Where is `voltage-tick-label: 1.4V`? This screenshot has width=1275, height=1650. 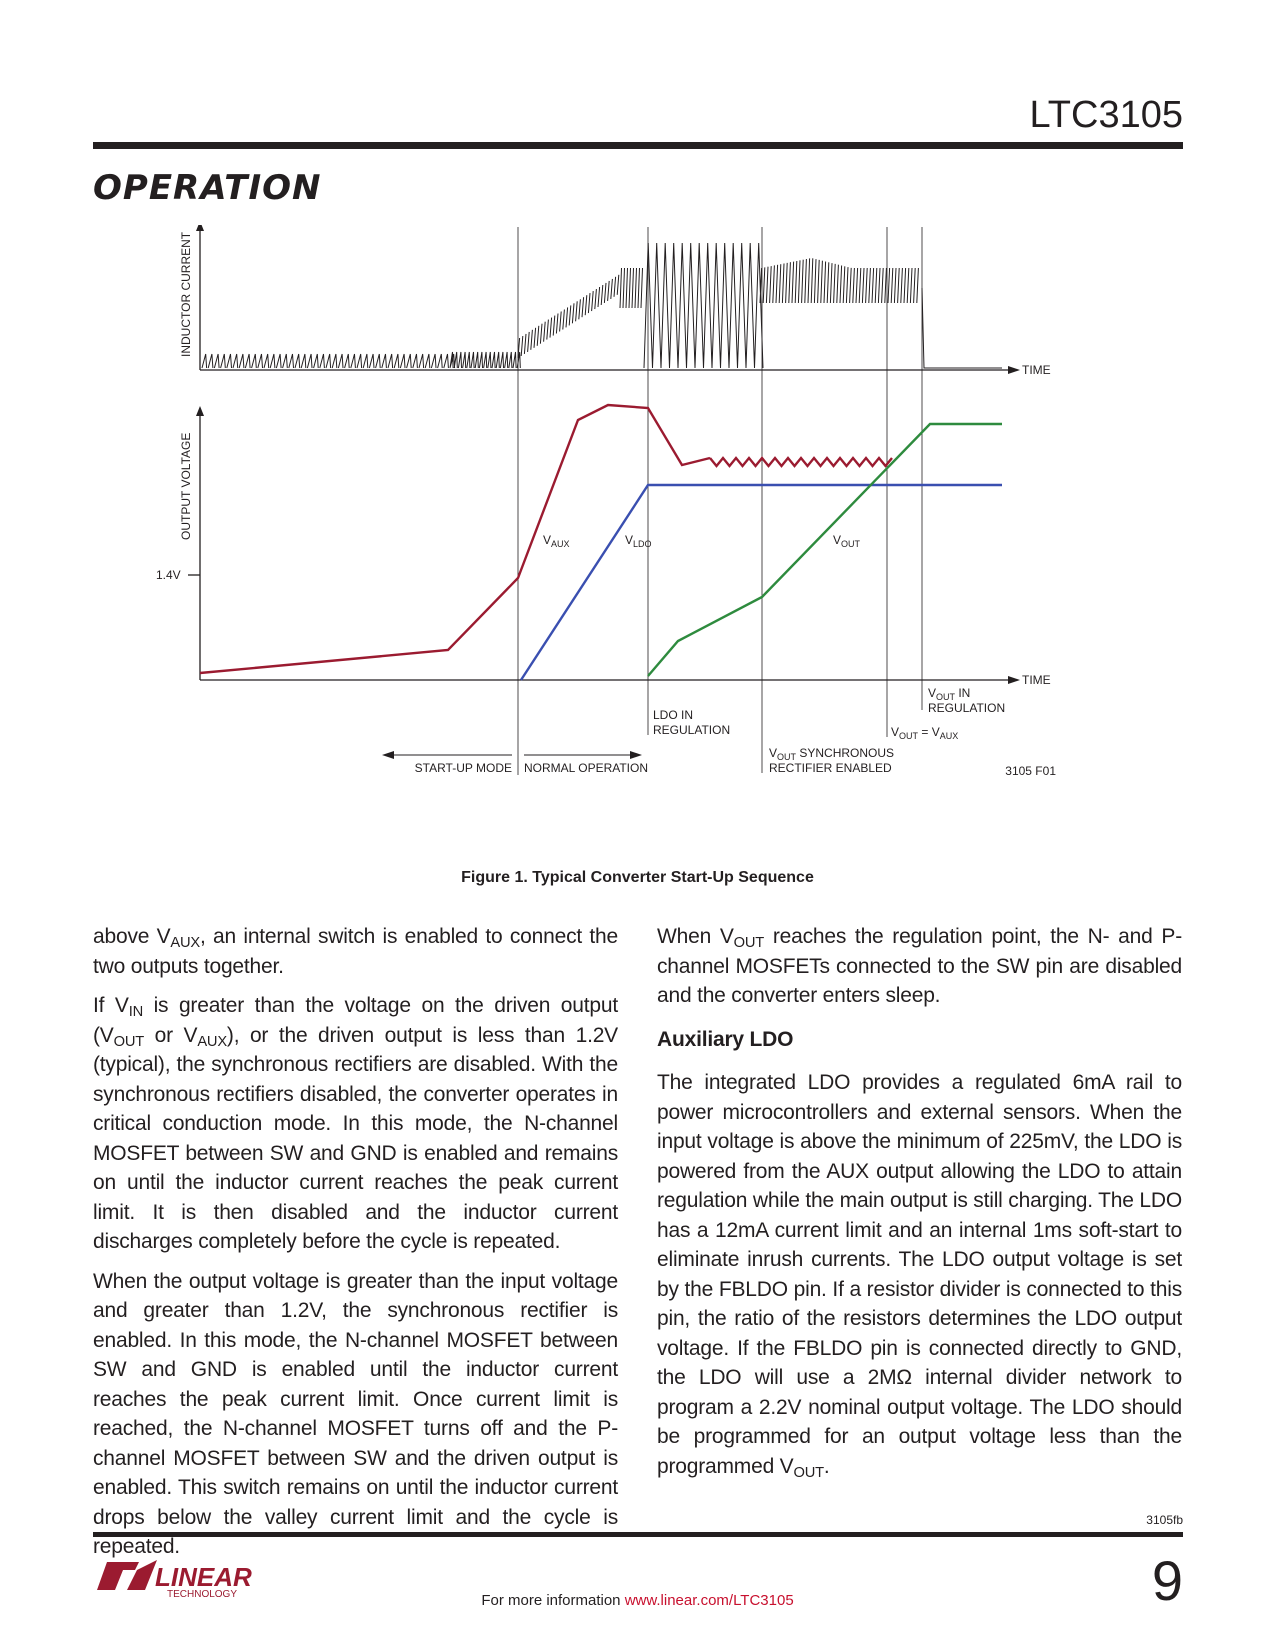
voltage-tick-label: 1.4V is located at coordinates (168, 575).